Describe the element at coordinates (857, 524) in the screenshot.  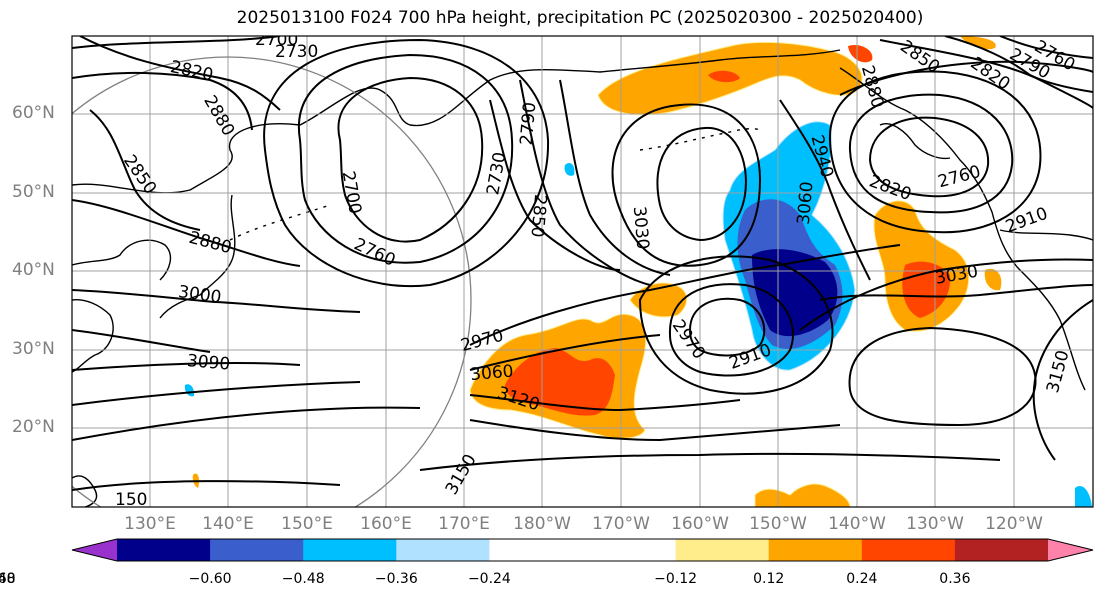
I see `lon-label: 140°W` at that location.